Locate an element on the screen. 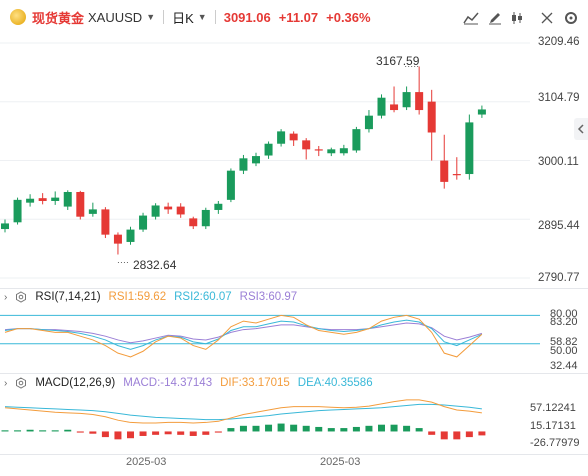 This screenshot has width=588, height=476. high-annotation: 3167.59 is located at coordinates (398, 61).